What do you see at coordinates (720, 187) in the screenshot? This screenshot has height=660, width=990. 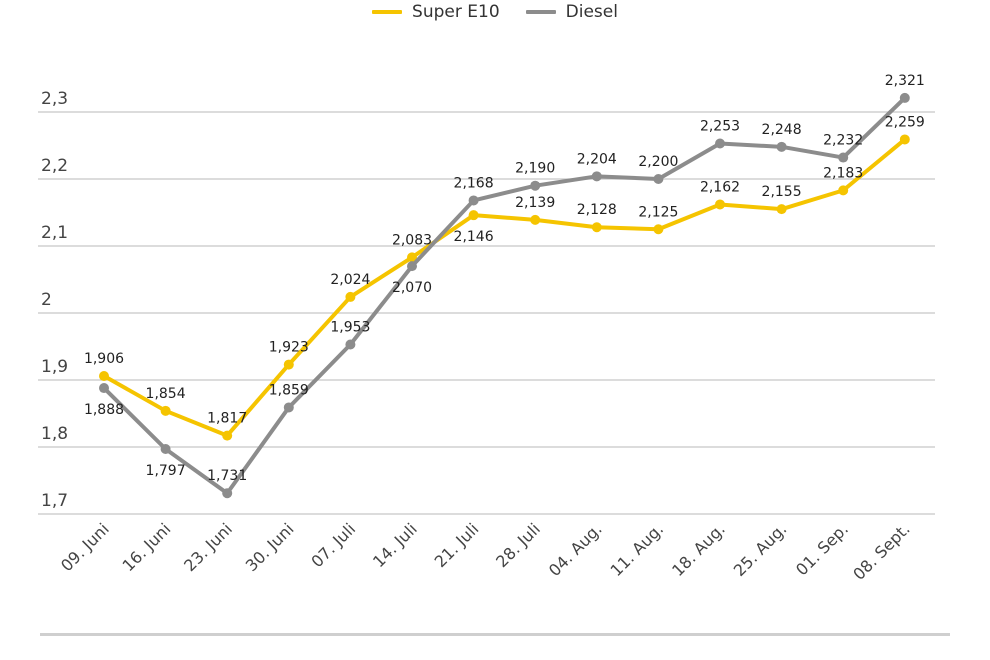 I see `data-label: 2,162` at bounding box center [720, 187].